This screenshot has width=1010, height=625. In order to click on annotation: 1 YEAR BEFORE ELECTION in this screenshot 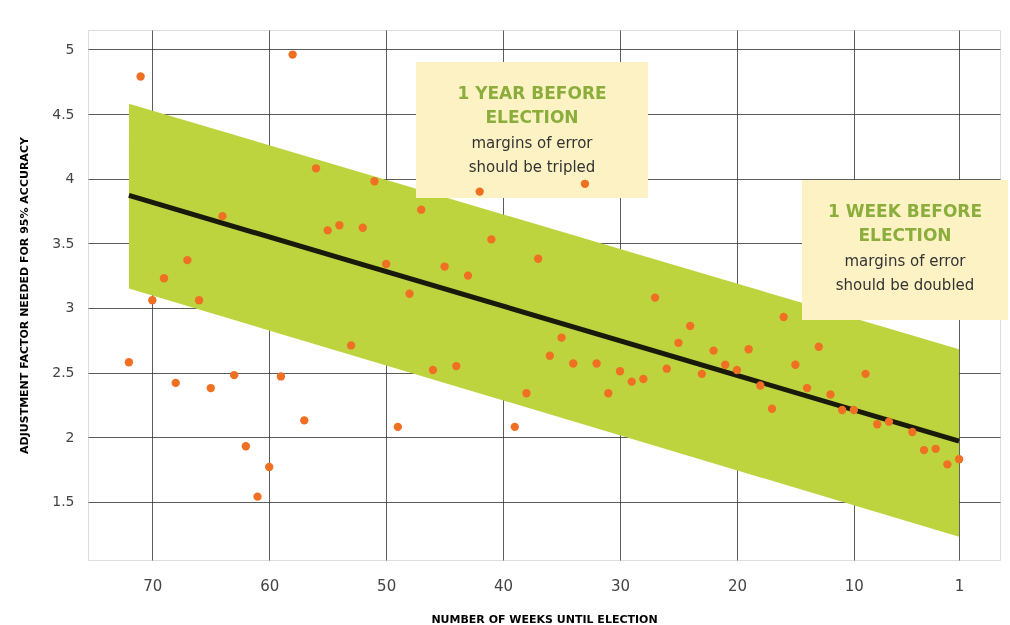, I will do `click(532, 105)`.